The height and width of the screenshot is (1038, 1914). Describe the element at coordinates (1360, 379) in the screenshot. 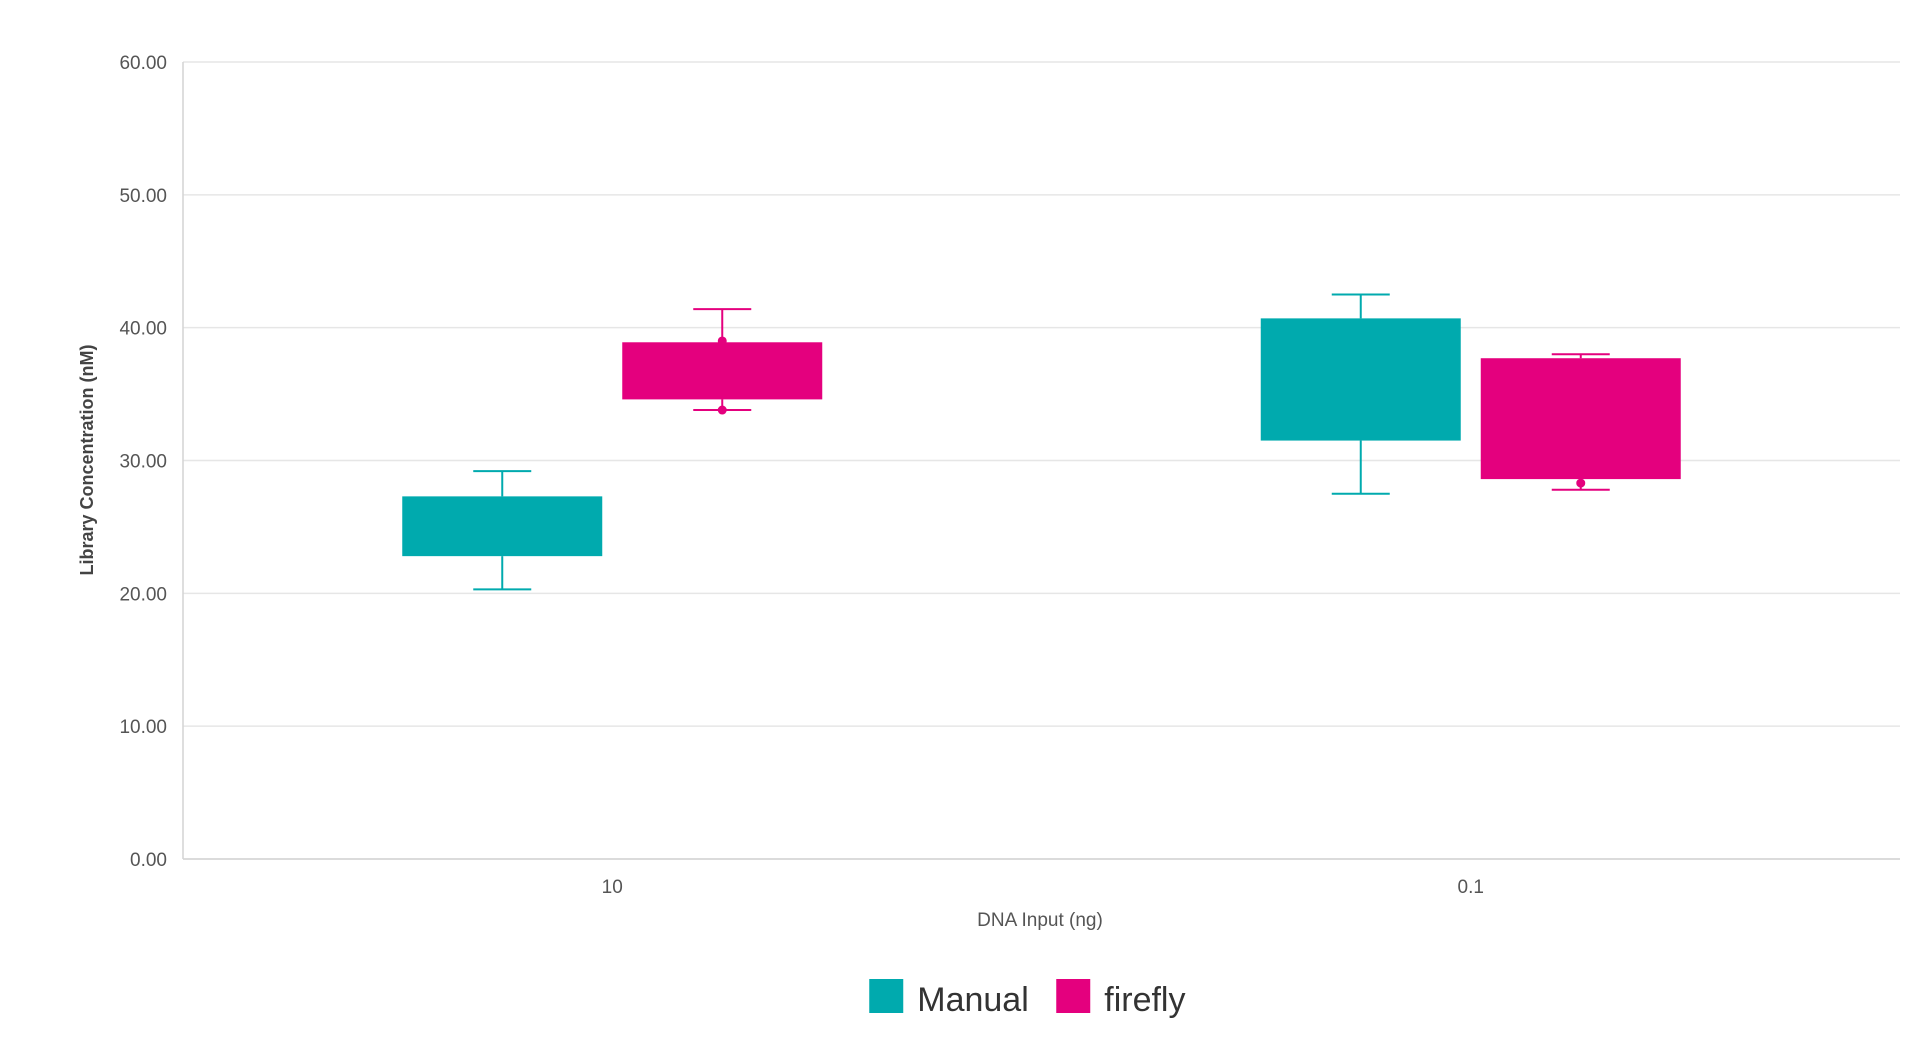

I see `box-manual-0.1` at that location.